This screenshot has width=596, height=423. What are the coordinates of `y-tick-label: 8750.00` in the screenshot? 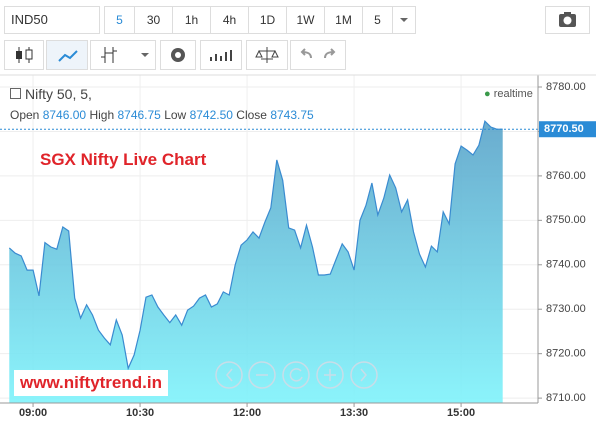 It's located at (566, 220).